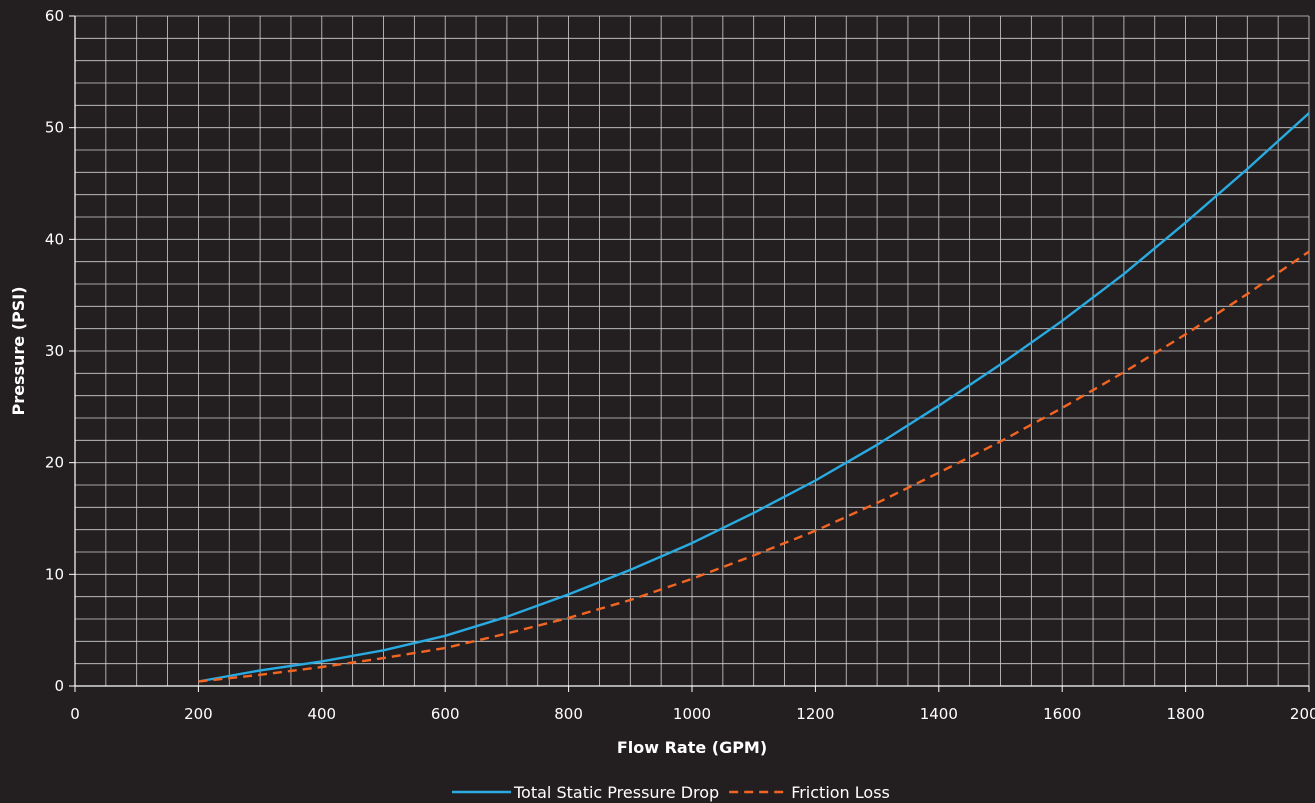 The image size is (1315, 803). What do you see at coordinates (939, 714) in the screenshot?
I see `x-tick-label: 1400` at bounding box center [939, 714].